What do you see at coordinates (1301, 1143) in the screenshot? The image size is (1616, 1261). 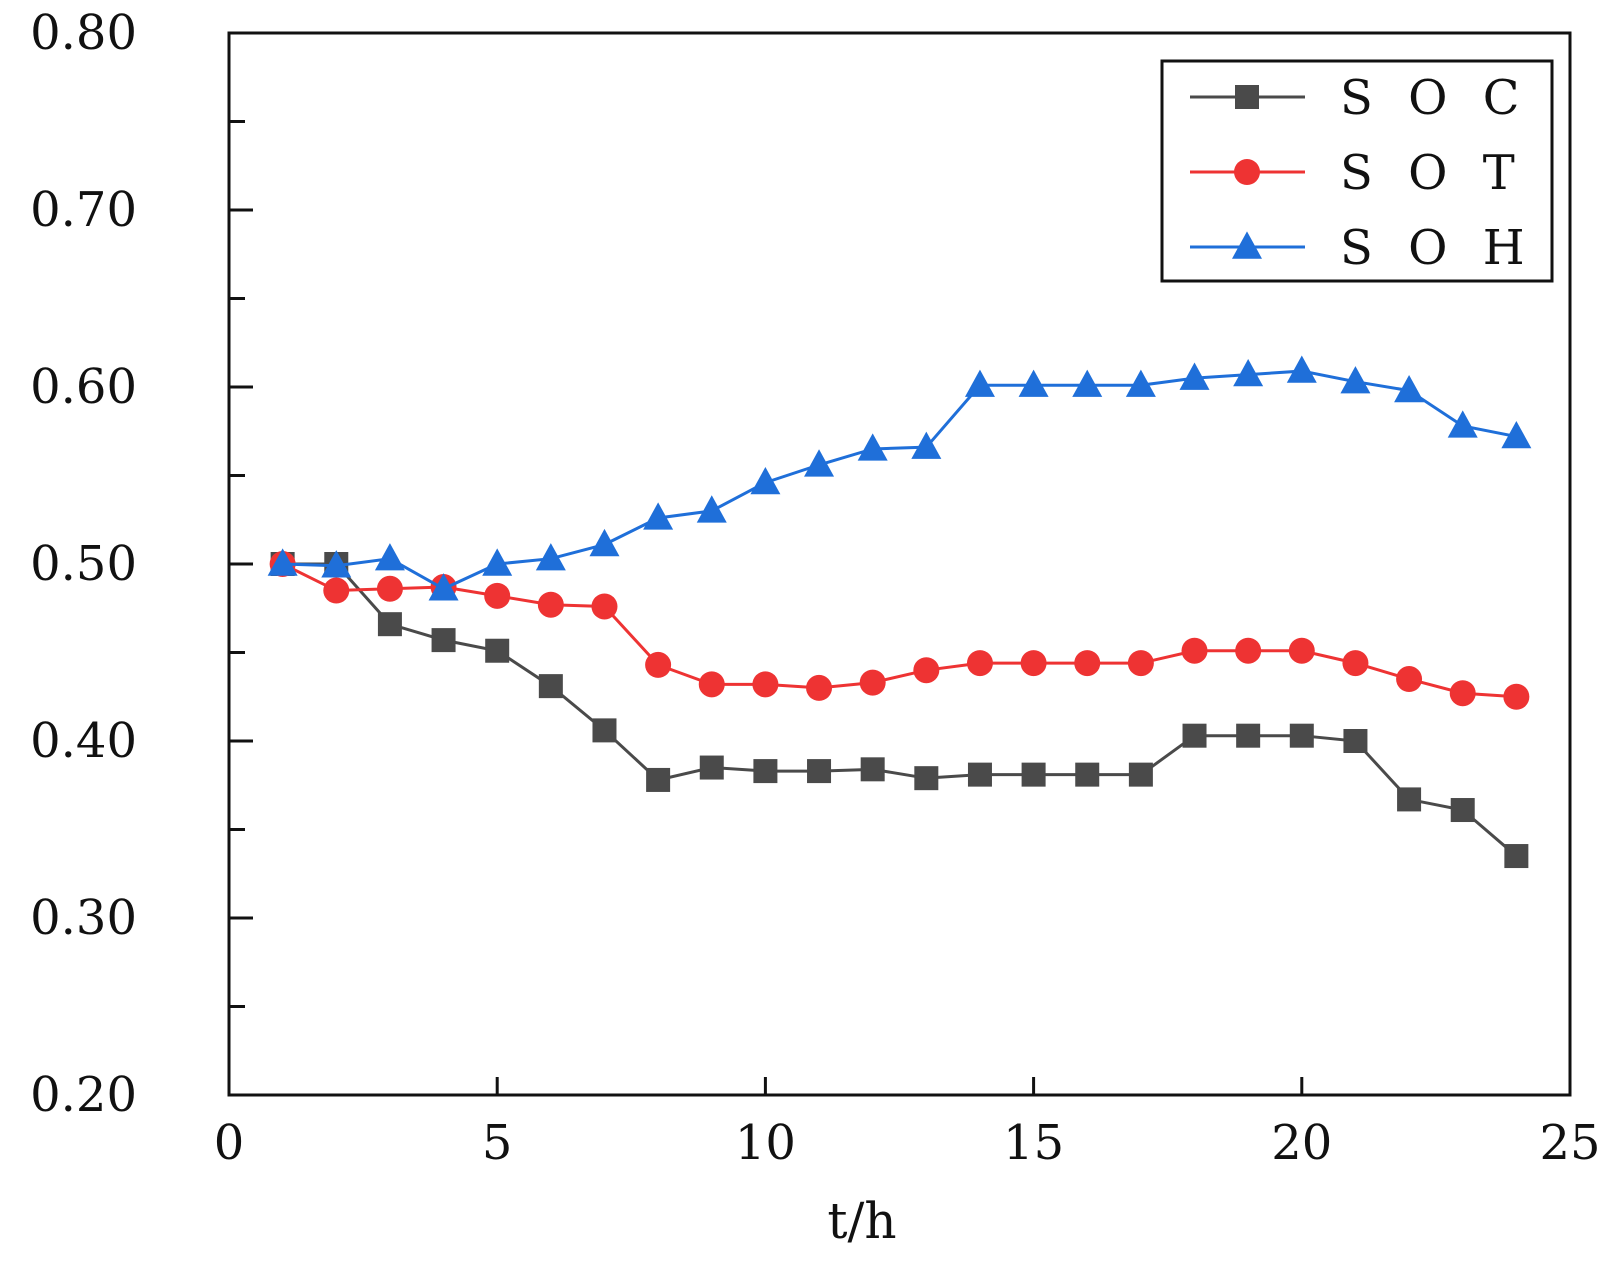 I see `x-tick-label: 20` at bounding box center [1301, 1143].